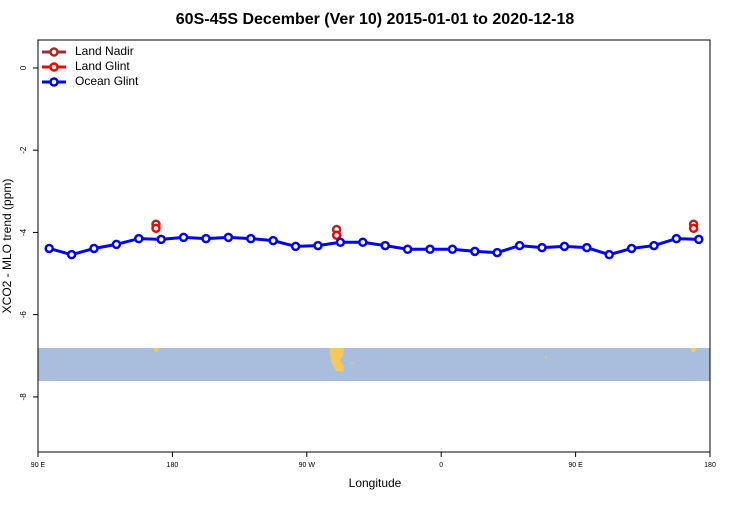 Image resolution: width=750 pixels, height=505 pixels. What do you see at coordinates (104, 51) in the screenshot?
I see `legend-label: Land Nadir` at bounding box center [104, 51].